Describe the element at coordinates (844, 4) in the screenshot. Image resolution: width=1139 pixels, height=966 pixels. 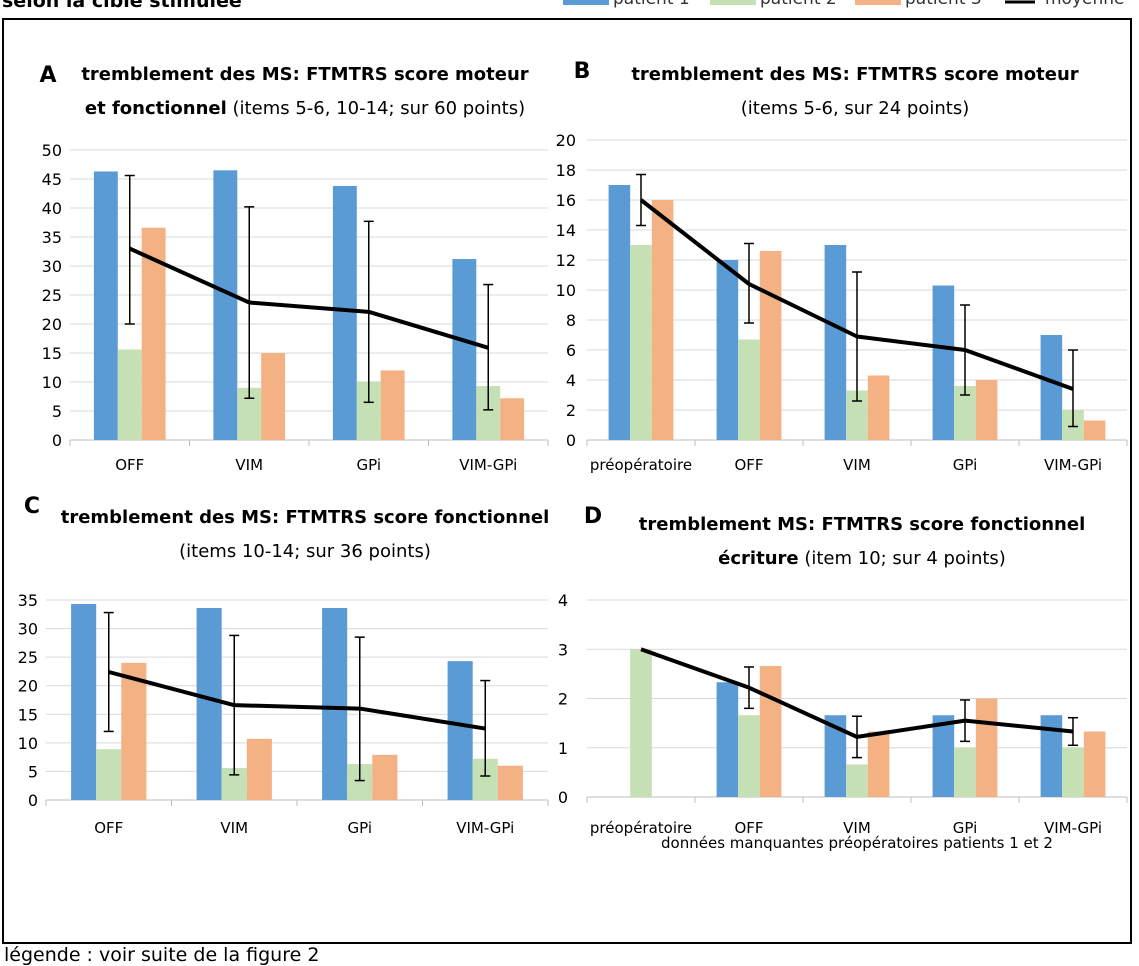
I see `legend: patient 1 patient 2 patient 3 moyenne` at that location.